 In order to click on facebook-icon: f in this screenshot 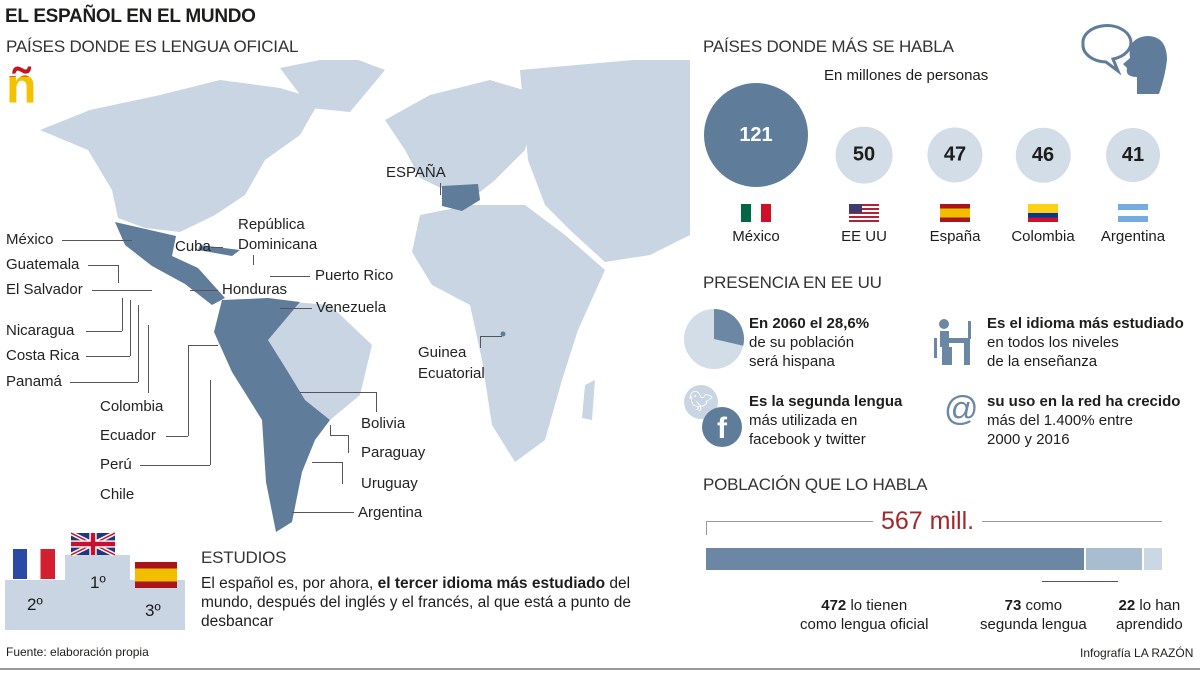, I will do `click(722, 427)`.